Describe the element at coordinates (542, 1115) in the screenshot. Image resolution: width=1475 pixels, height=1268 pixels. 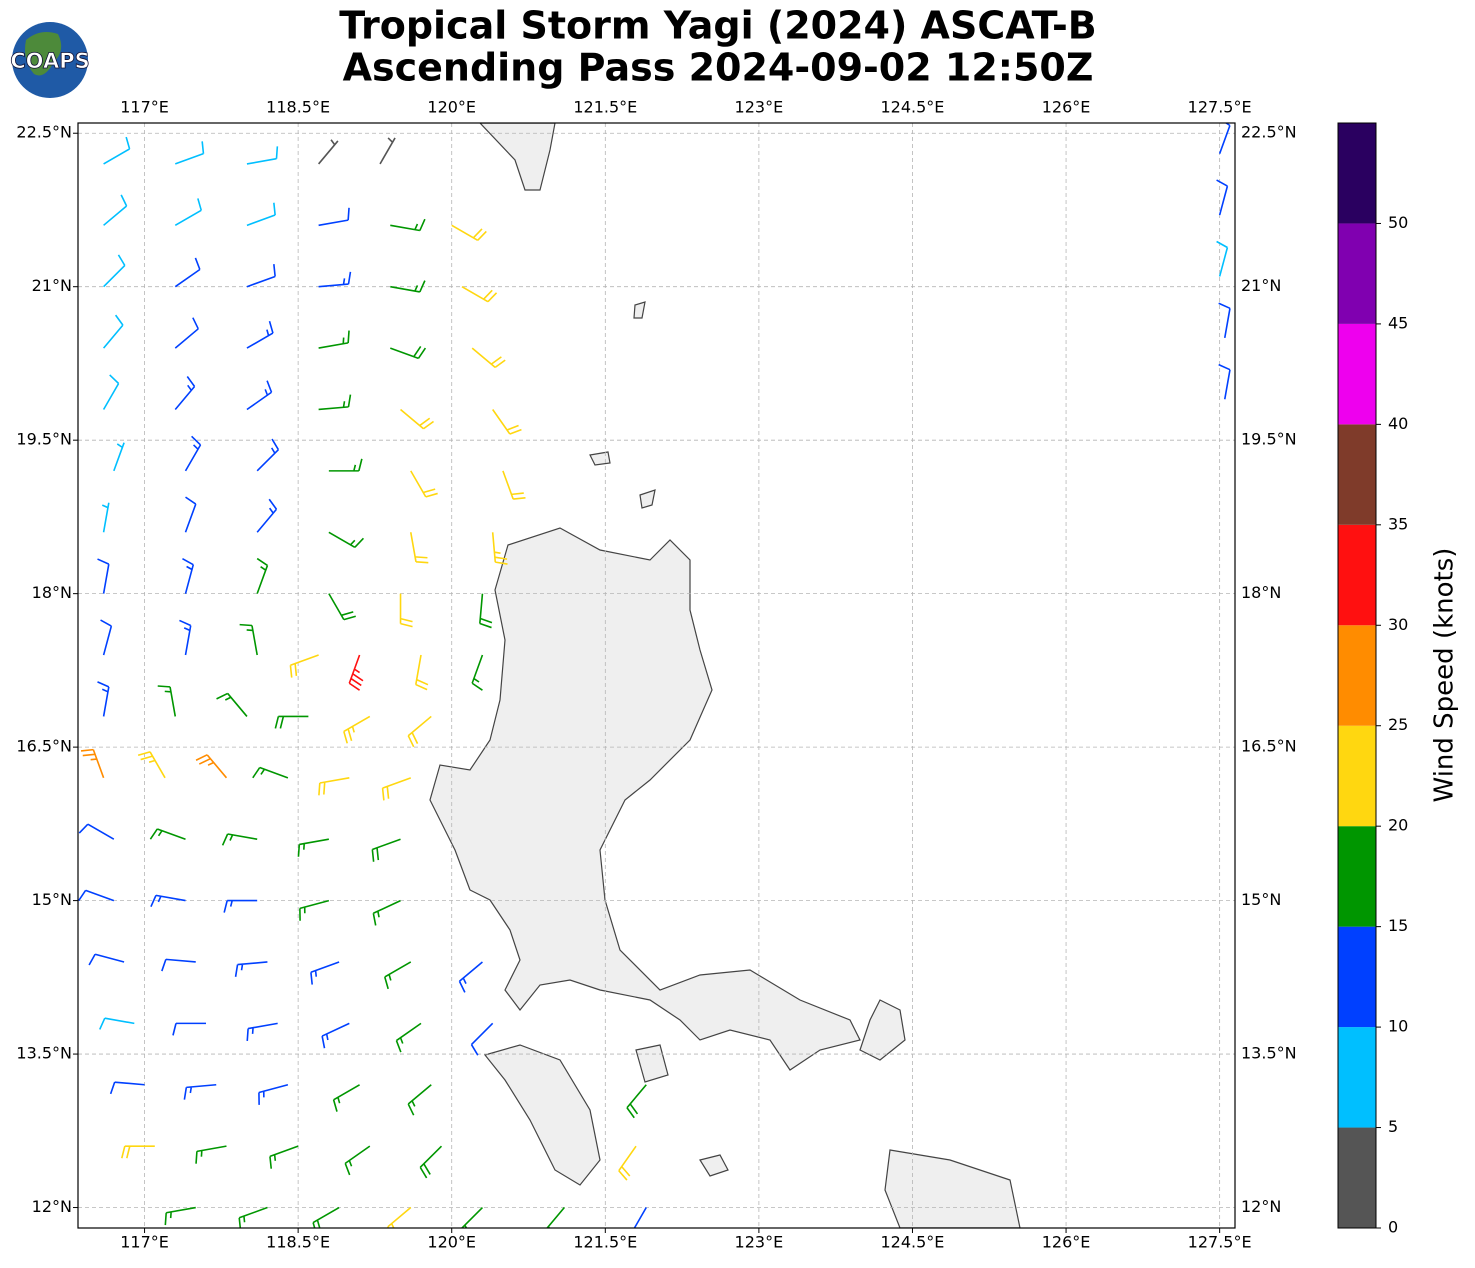
I see `mindoro` at that location.